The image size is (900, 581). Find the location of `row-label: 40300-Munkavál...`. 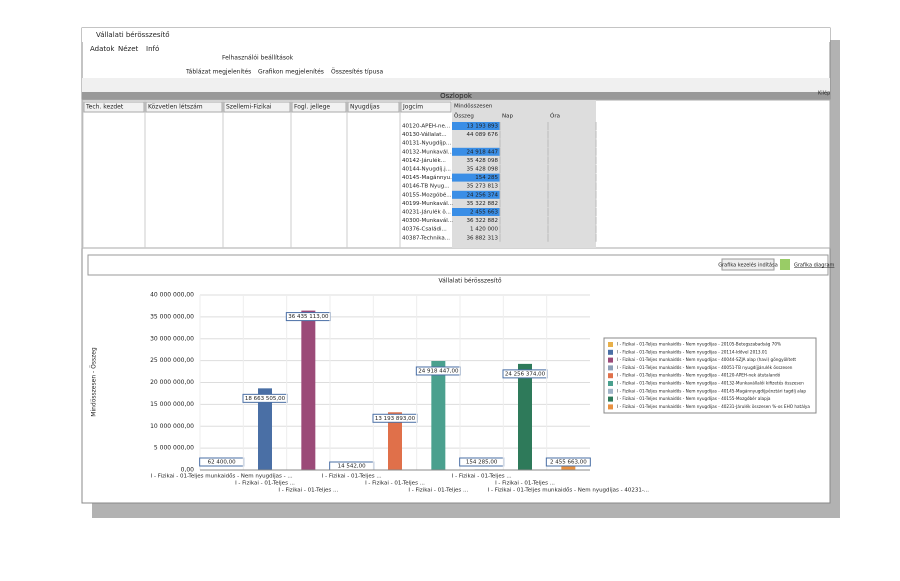

row-label: 40300-Munkavál... is located at coordinates (427, 220).